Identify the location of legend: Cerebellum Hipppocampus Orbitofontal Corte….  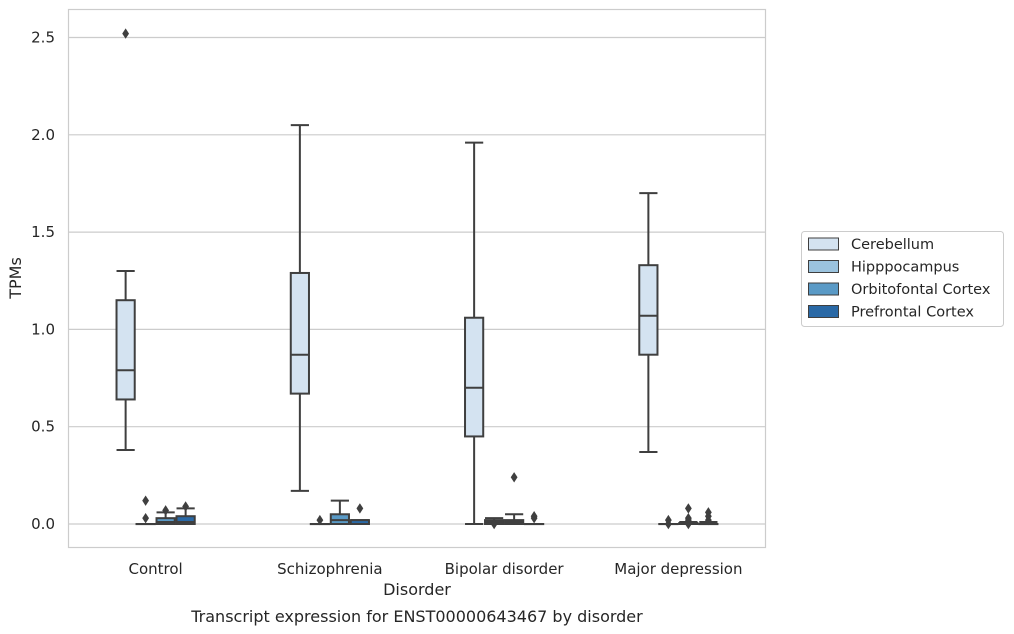
(902, 279).